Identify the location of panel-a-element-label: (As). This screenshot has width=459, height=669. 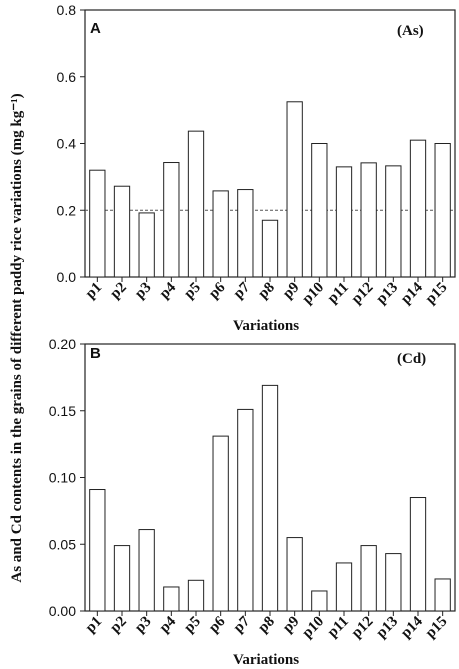
(410, 31).